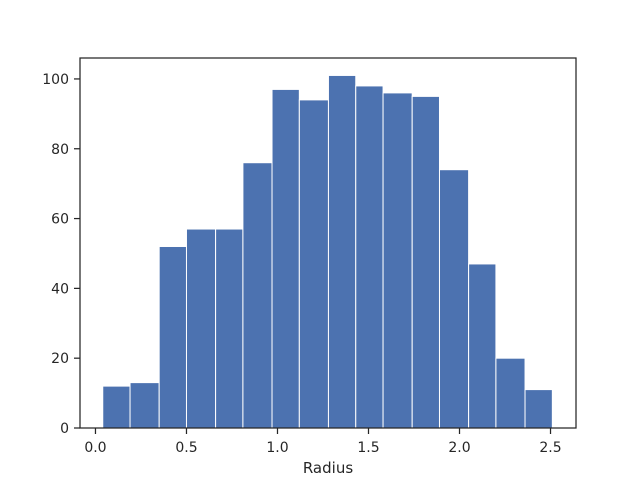 This screenshot has width=640, height=480. I want to click on x-tick-label: 0.0, so click(95, 448).